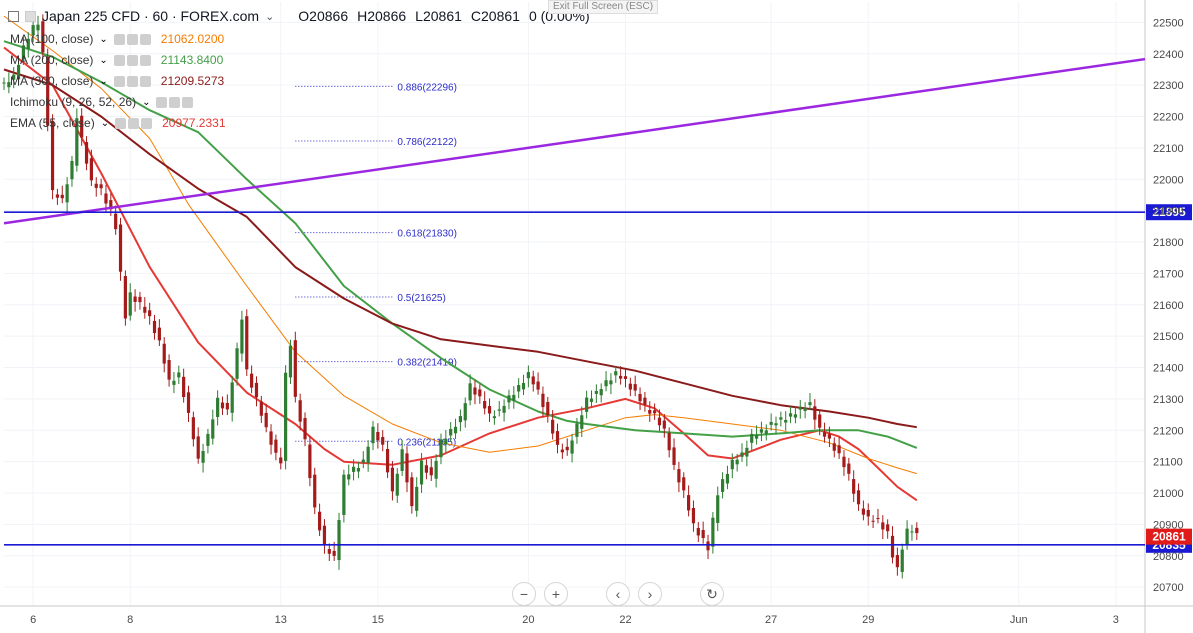 This screenshot has width=1193, height=633. What do you see at coordinates (13, 16) in the screenshot?
I see `collapse-icon` at bounding box center [13, 16].